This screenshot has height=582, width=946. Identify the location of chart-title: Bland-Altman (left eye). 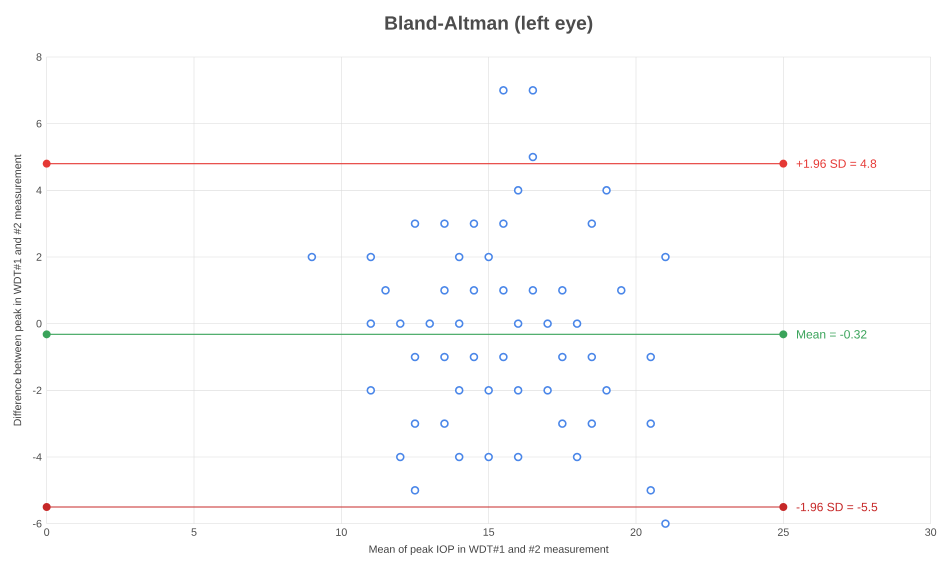
(488, 25).